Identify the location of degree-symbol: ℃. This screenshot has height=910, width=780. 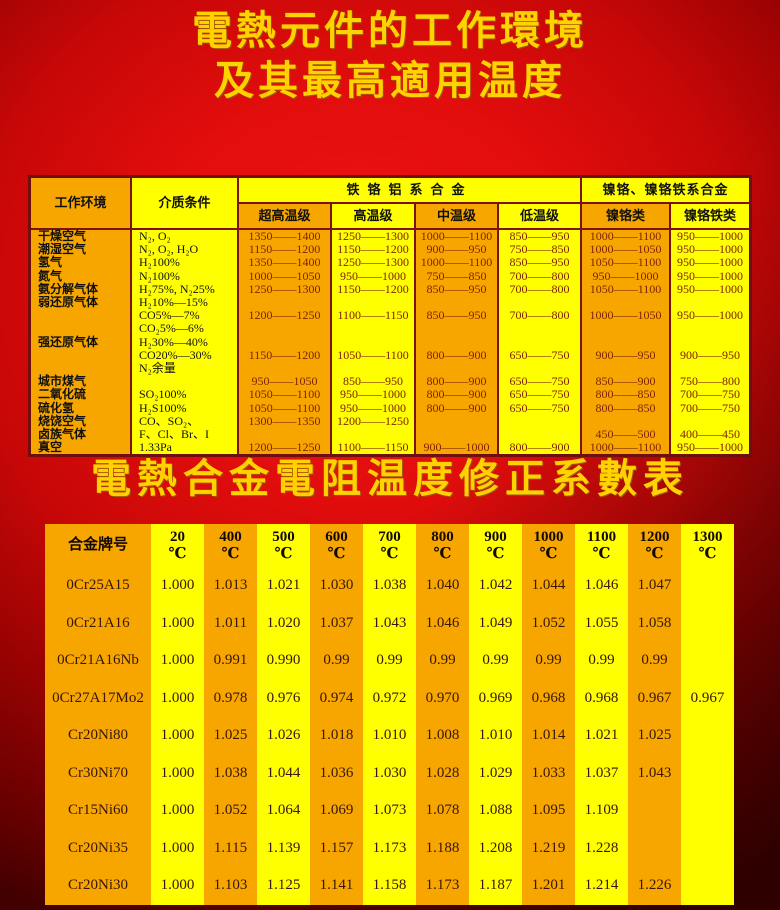
(230, 553).